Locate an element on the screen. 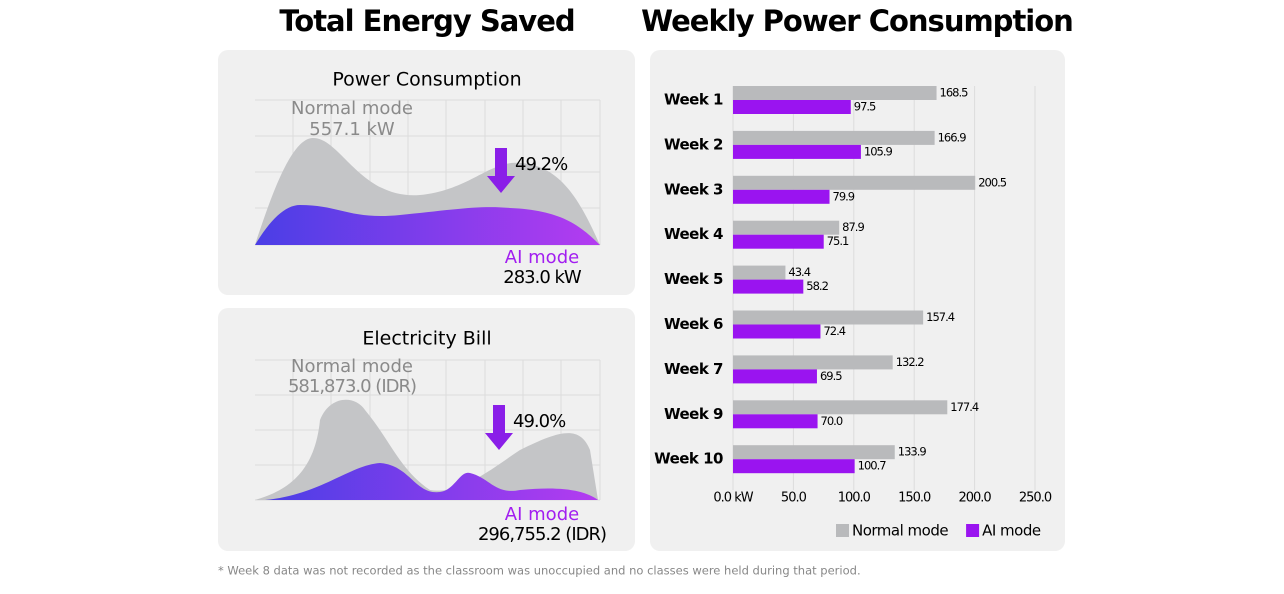  value-label: 97.5 is located at coordinates (865, 107).